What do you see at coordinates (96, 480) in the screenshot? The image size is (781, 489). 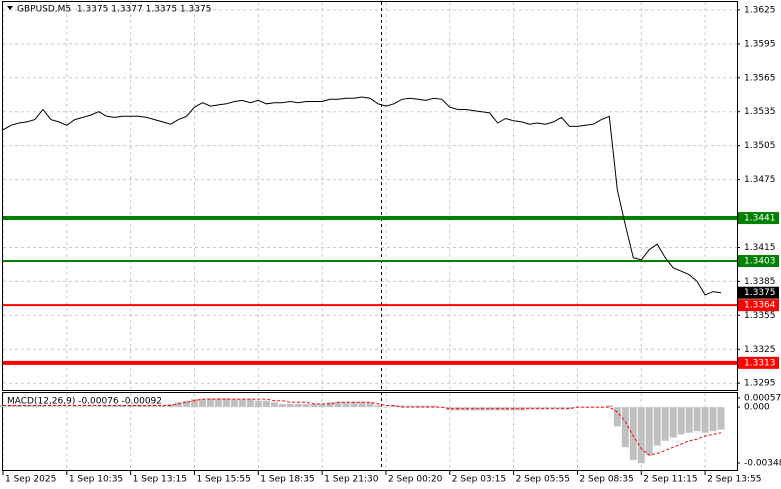 I see `x-tick-label: 1 Sep 10:35` at bounding box center [96, 480].